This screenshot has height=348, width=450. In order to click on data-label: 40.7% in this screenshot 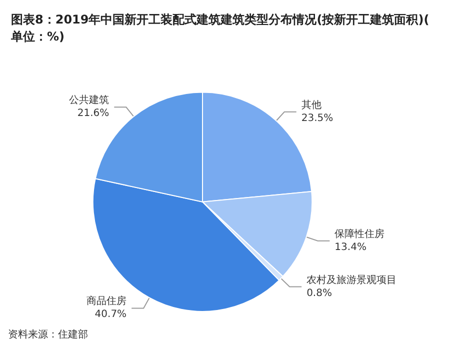, I will do `click(110, 314)`.